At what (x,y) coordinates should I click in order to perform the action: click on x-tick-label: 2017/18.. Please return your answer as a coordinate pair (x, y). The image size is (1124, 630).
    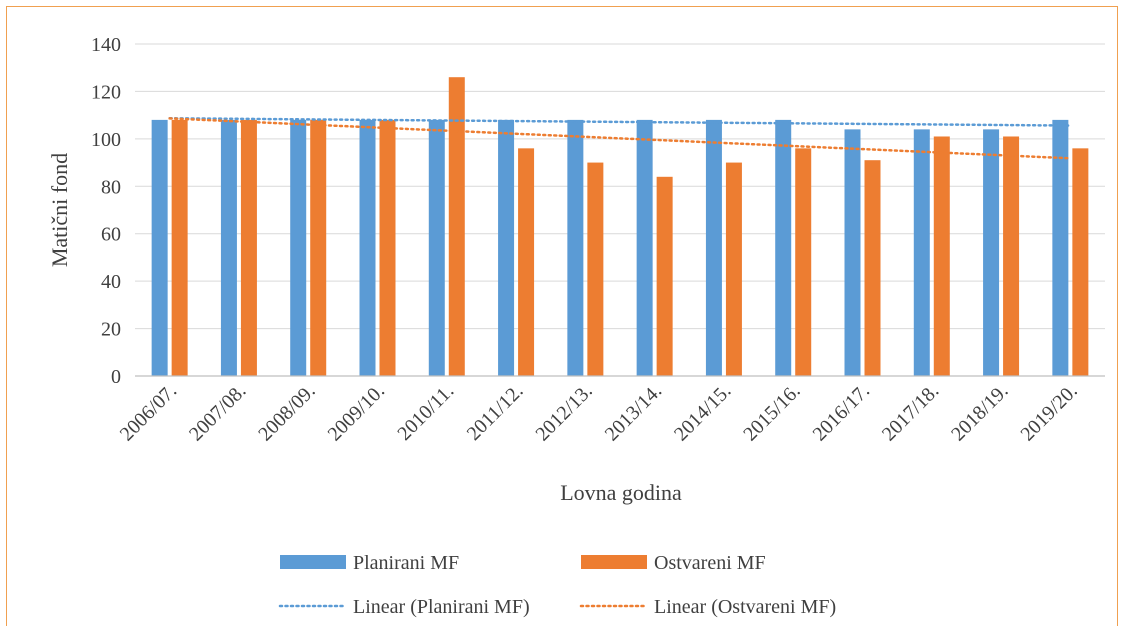
    Looking at the image, I should click on (910, 412).